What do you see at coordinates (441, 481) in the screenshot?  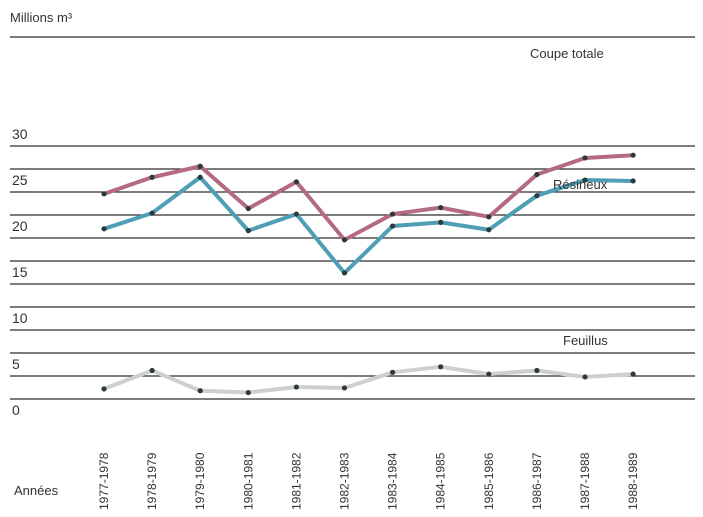 I see `x-tick-label: 1984-1985` at bounding box center [441, 481].